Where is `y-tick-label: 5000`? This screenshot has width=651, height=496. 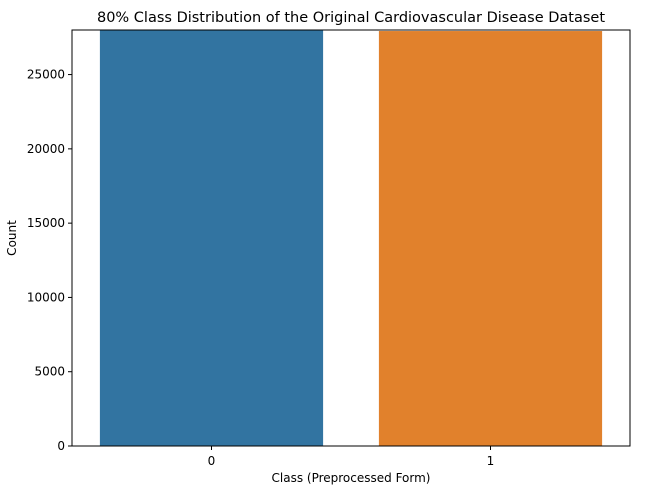 y-tick-label: 5000 is located at coordinates (49, 372).